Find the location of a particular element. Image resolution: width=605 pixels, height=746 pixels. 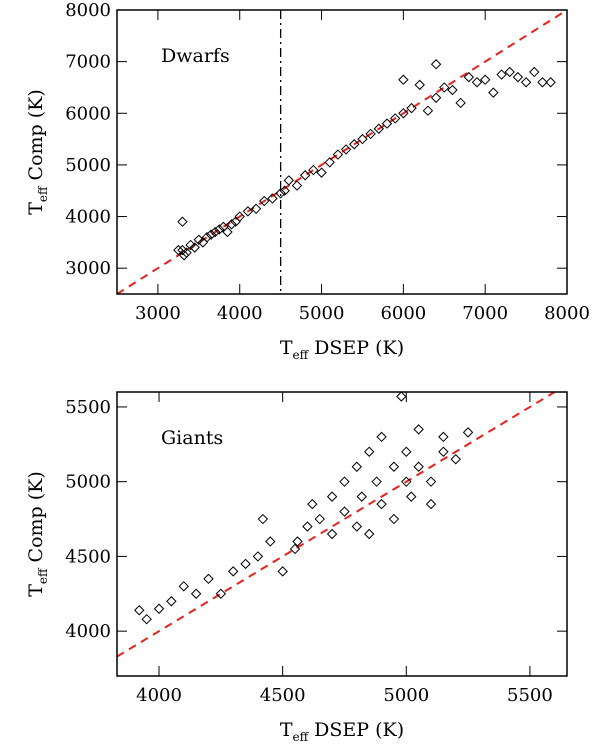

y-tick-label: 5000 is located at coordinates (88, 165).